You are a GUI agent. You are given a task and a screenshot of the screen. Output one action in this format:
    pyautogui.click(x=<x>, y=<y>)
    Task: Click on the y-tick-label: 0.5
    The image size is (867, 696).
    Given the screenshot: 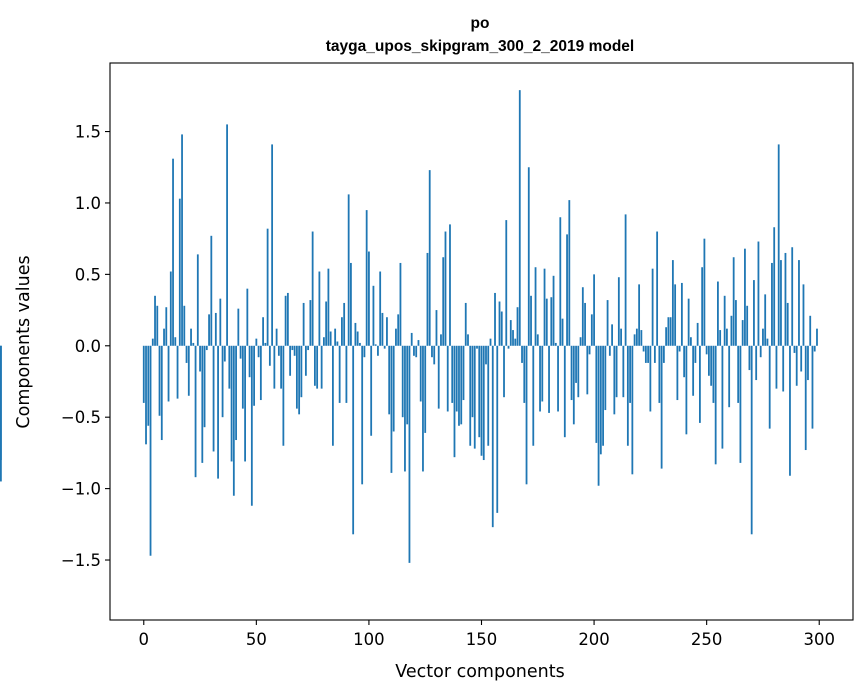 What is the action you would take?
    pyautogui.click(x=88, y=274)
    